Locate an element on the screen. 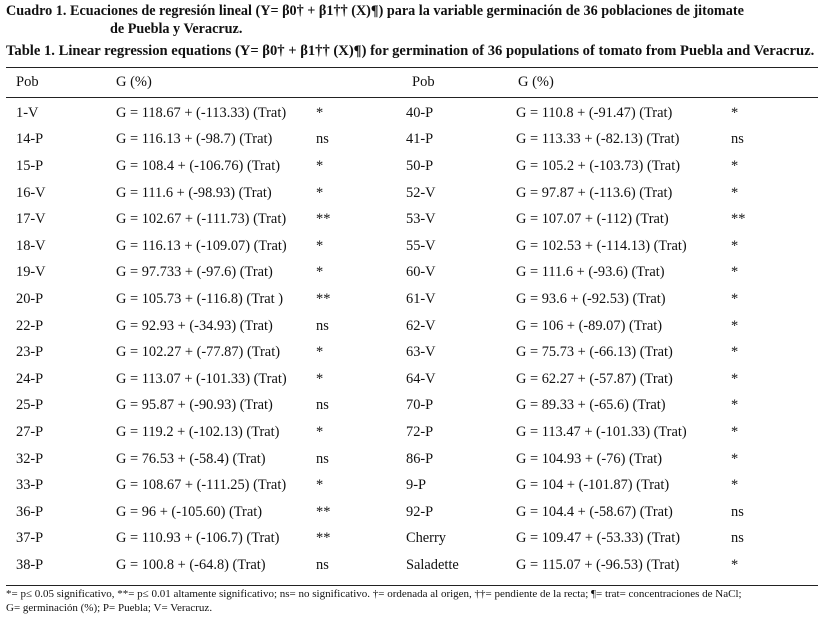 The image size is (825, 620). equation-right: G = 102.53 + (-114.13) (Trat) is located at coordinates (601, 245).